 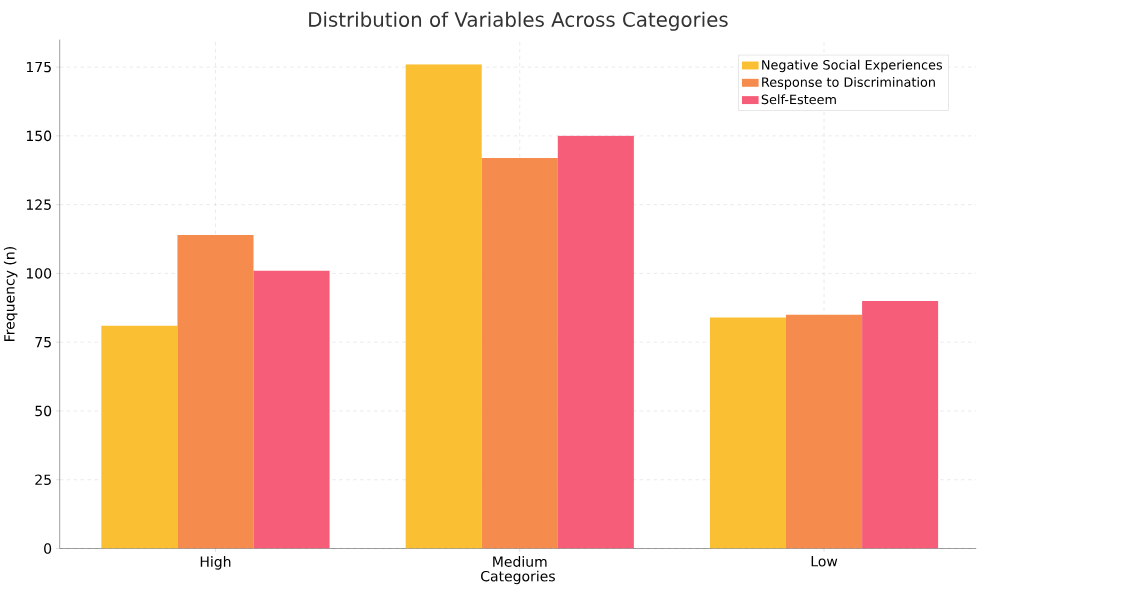 What do you see at coordinates (48, 548) in the screenshot?
I see `y-tick-label: 0` at bounding box center [48, 548].